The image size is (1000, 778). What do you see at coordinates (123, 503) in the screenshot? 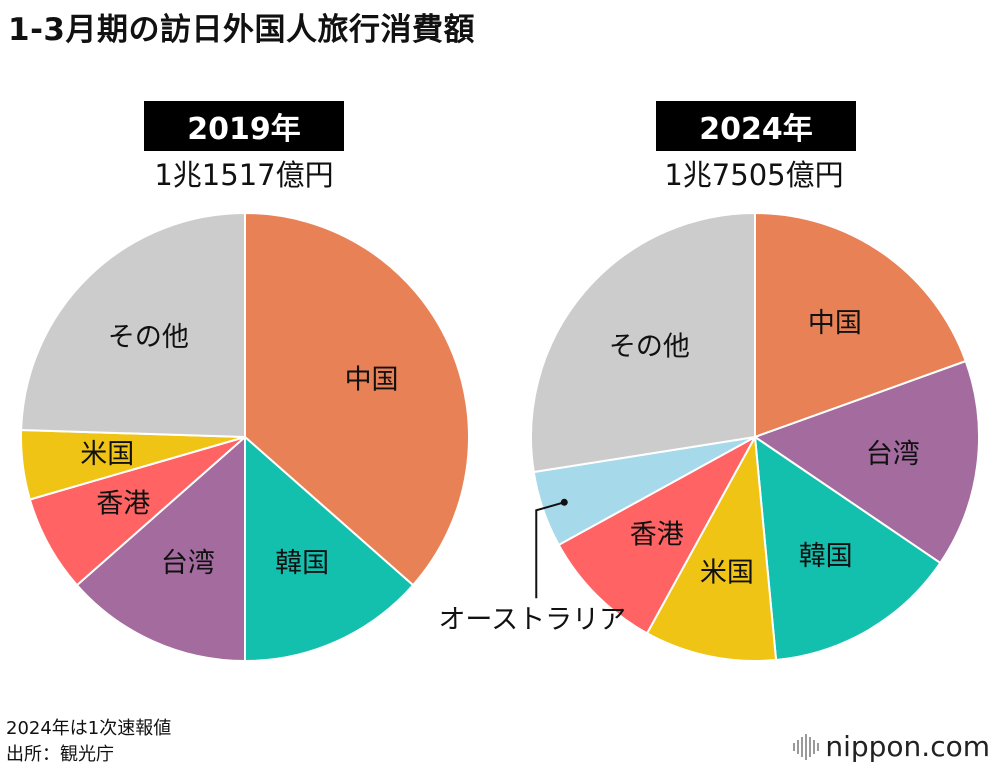
I see `slice-label-0-3: 香港` at bounding box center [123, 503].